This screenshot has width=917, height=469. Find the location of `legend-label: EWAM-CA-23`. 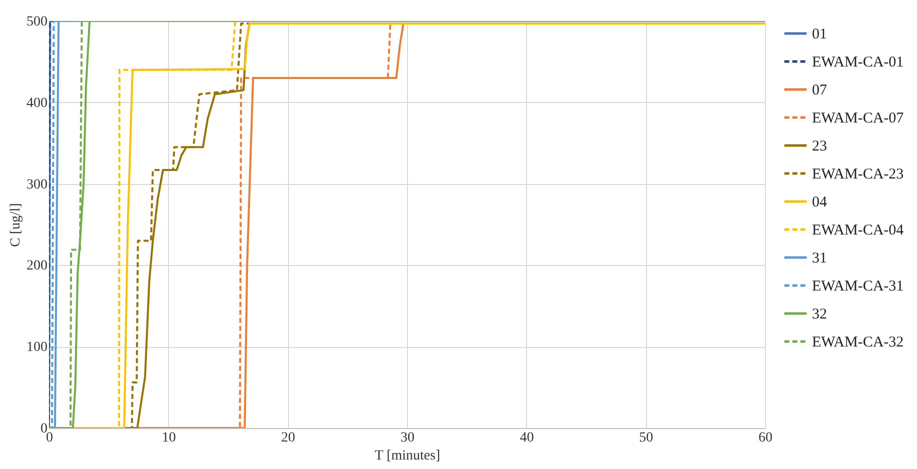

legend-label: EWAM-CA-23 is located at coordinates (858, 174).